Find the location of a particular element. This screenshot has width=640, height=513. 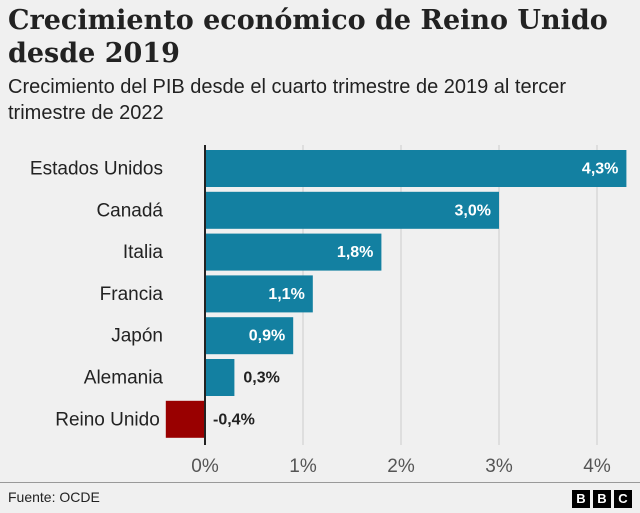

bbc-logo: B B C is located at coordinates (602, 499).